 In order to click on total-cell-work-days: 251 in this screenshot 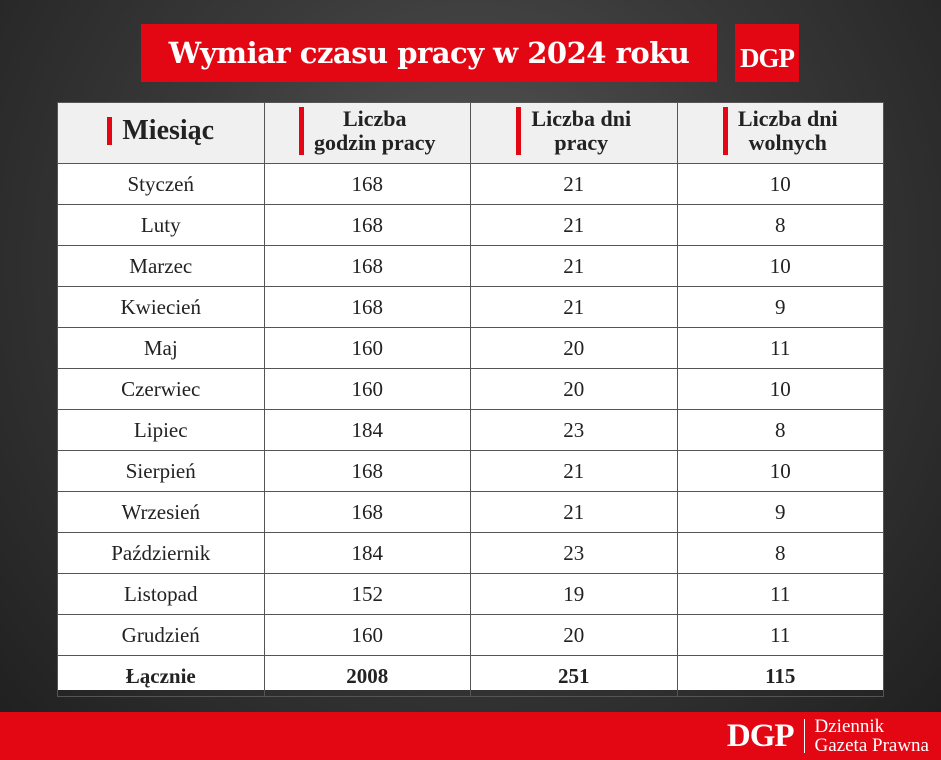, I will do `click(574, 676)`.